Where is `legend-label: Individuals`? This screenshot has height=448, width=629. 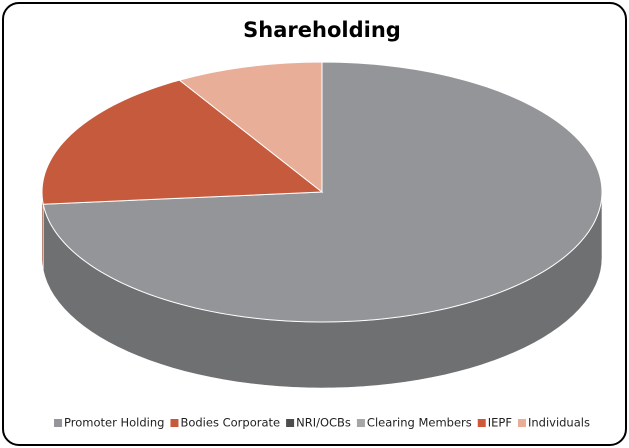 legend-label: Individuals is located at coordinates (559, 423).